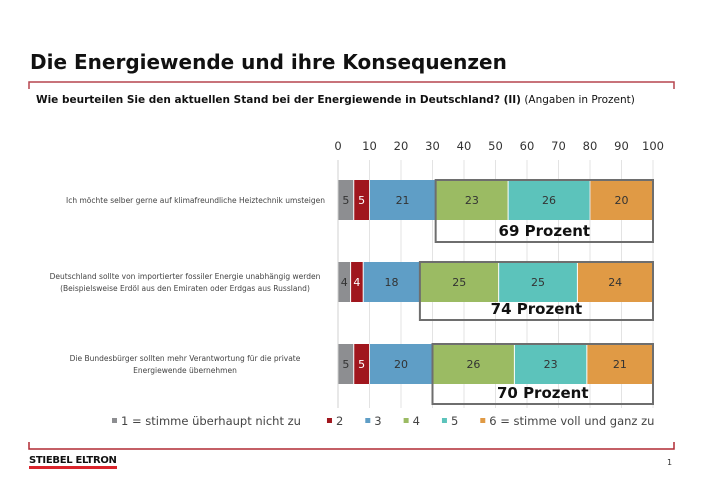 The width and height of the screenshot is (707, 500). I want to click on x-tick-label: 60, so click(527, 146).